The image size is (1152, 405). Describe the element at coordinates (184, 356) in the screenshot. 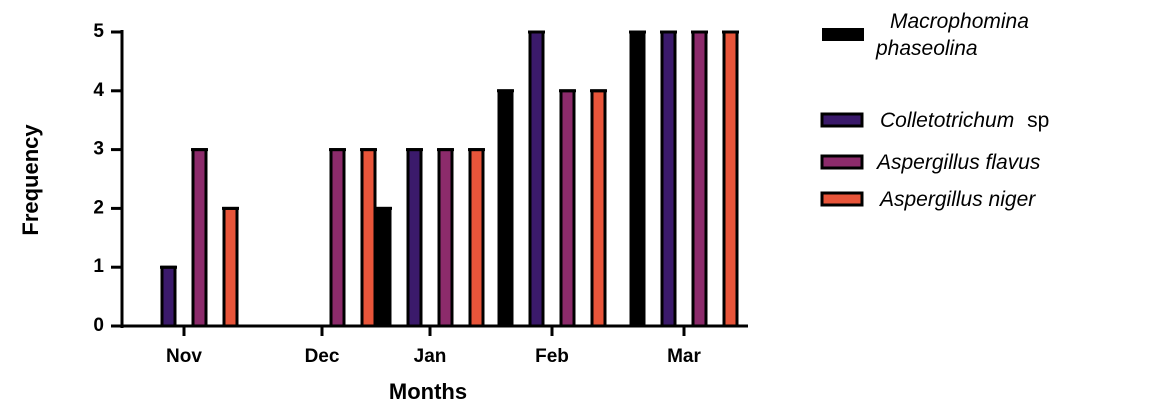

I see `x-tick-label-nov: Nov` at that location.